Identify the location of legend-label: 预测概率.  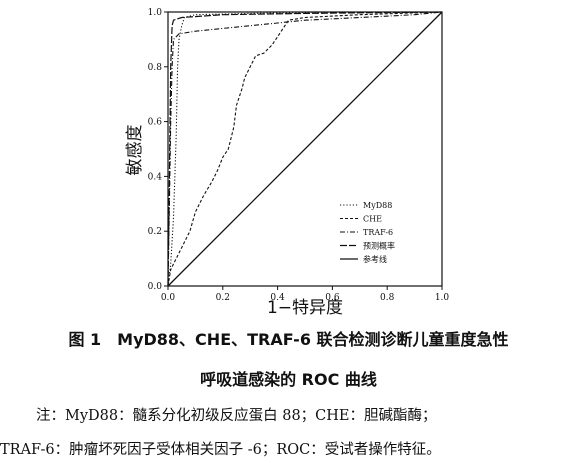
(379, 246).